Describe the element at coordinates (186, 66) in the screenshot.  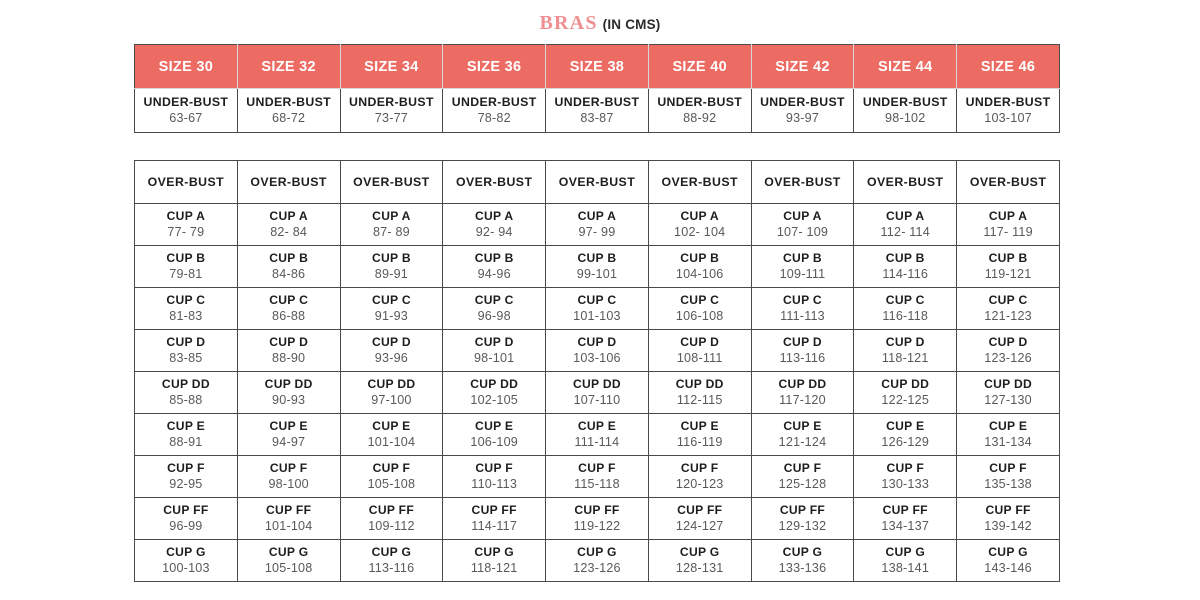
I see `size-header-size-30: SIZE 30` at that location.